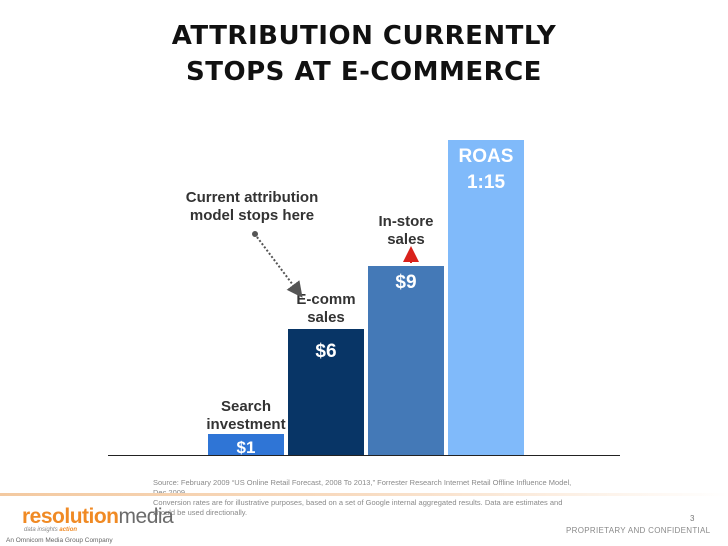  Describe the element at coordinates (692, 518) in the screenshot. I see `page-number: 3` at that location.